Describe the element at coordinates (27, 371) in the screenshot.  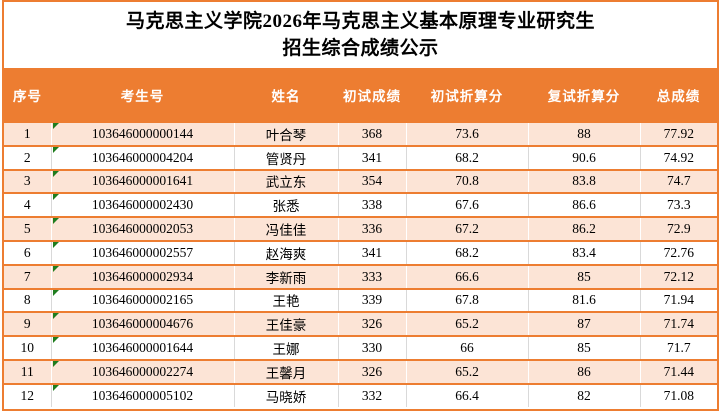
I see `cell-seq: 11` at that location.